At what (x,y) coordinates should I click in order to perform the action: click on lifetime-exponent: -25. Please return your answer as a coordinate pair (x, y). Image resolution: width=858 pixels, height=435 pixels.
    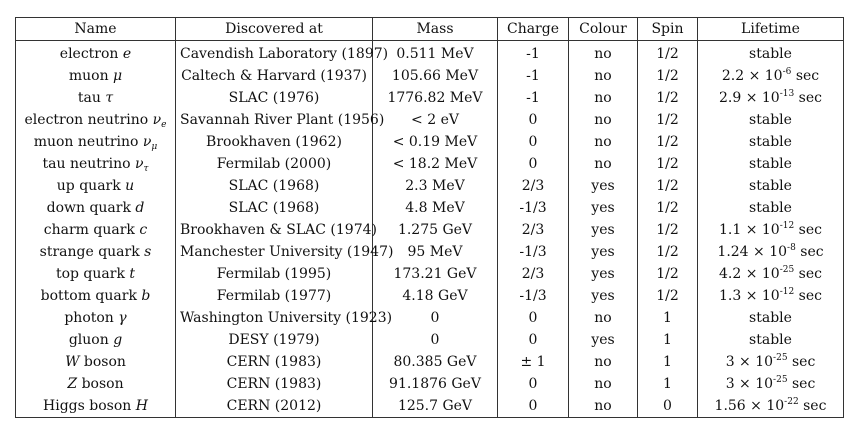
    Looking at the image, I should click on (787, 270).